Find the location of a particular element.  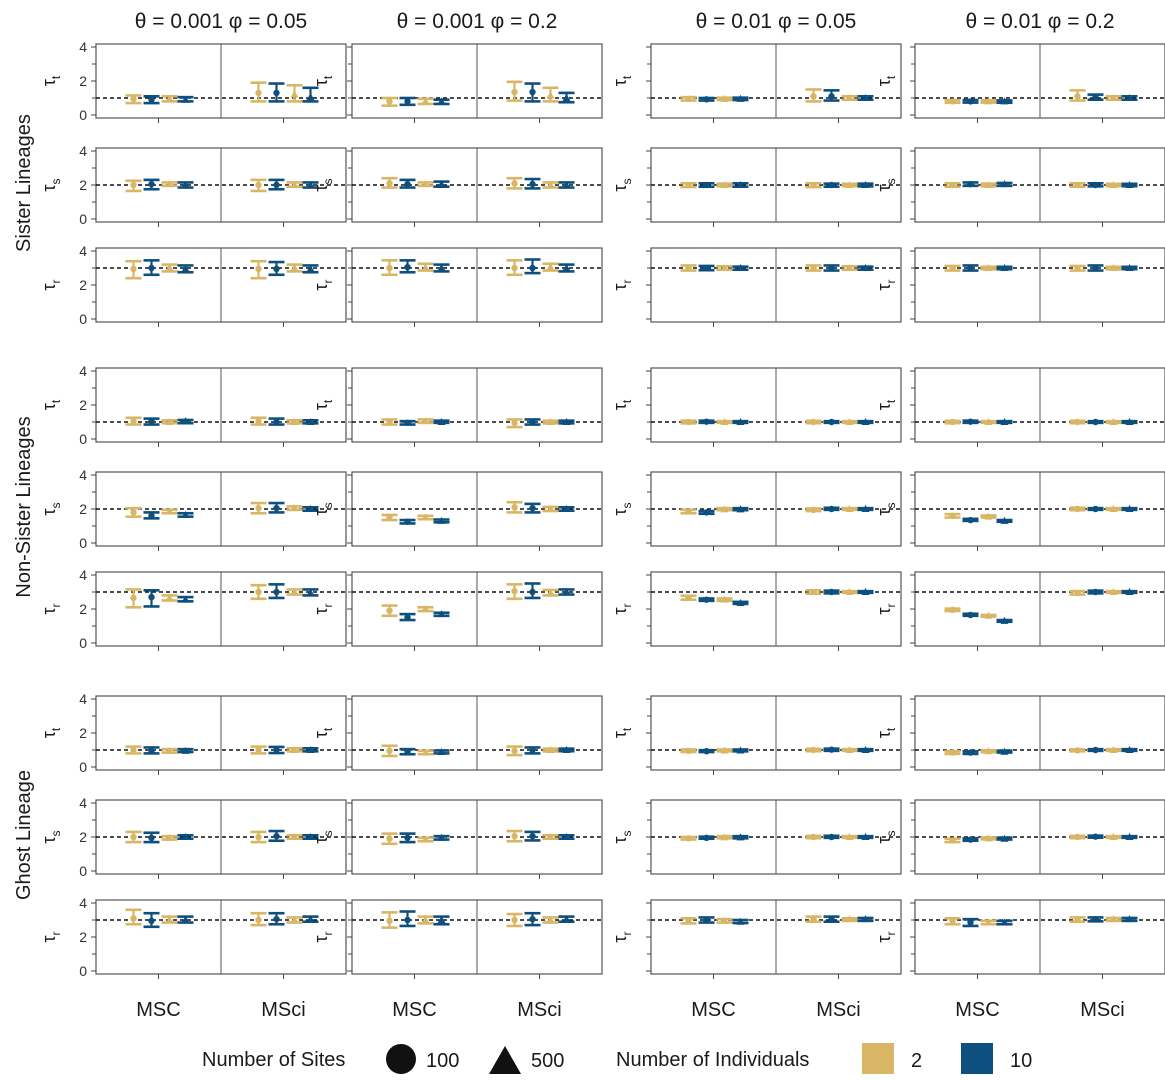

column-title: θ = 0.001 φ = 0.05 is located at coordinates (221, 21).